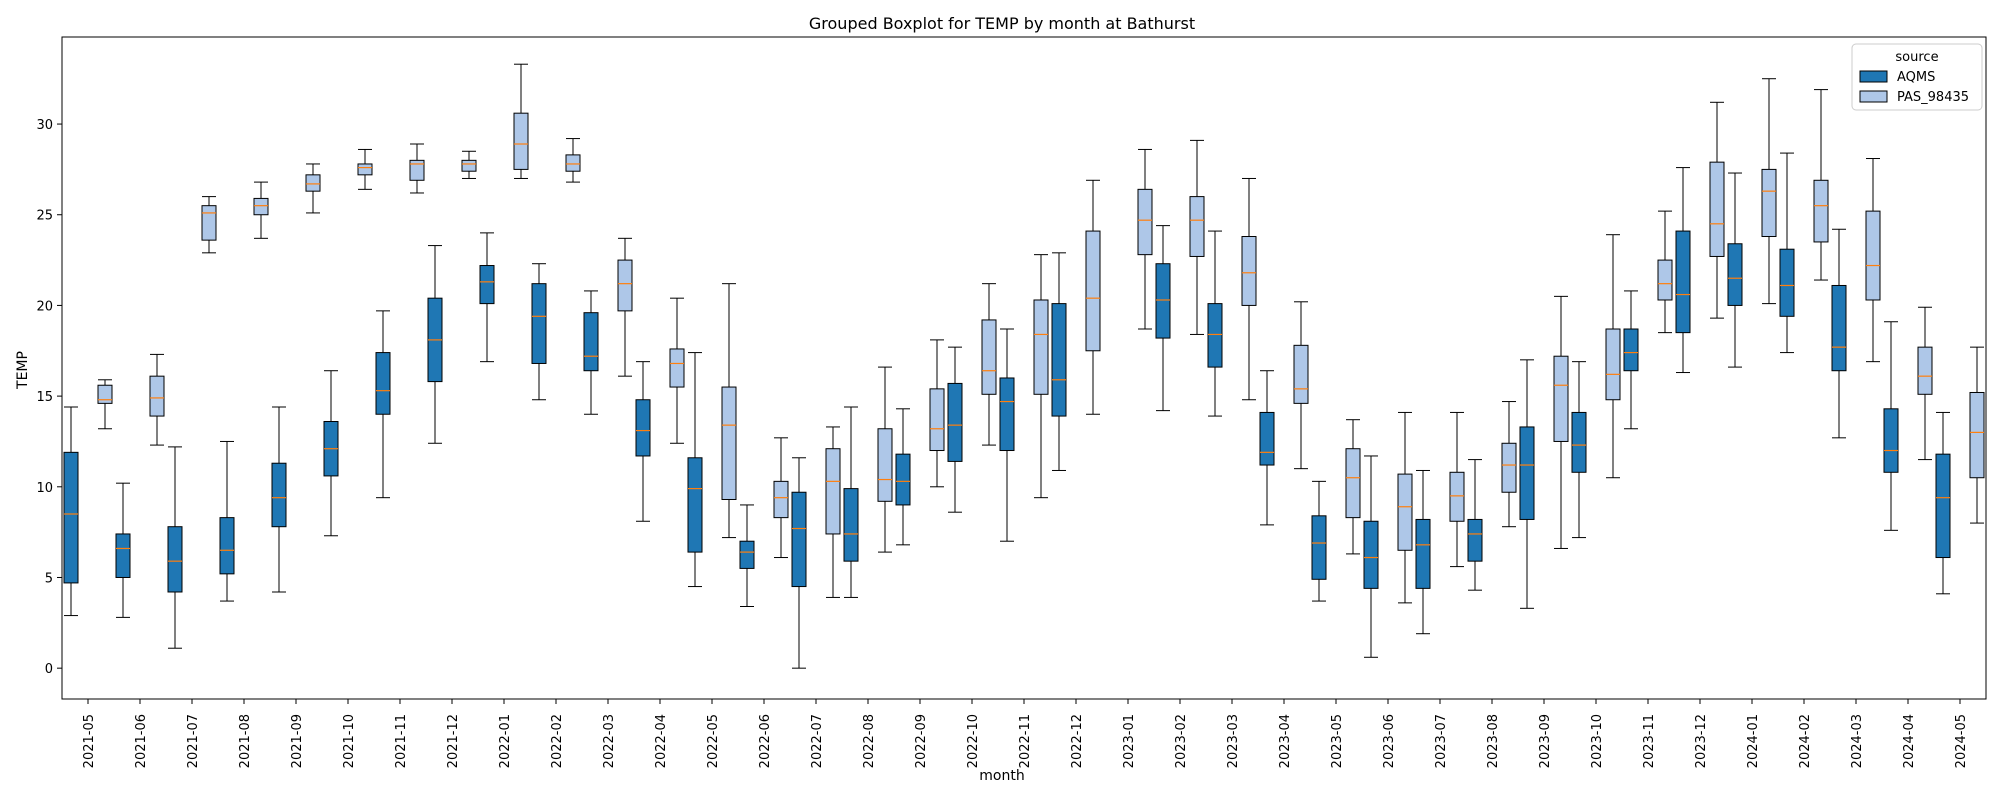  Describe the element at coordinates (1701, 741) in the screenshot. I see `x-tick-label: 2023-12` at that location.